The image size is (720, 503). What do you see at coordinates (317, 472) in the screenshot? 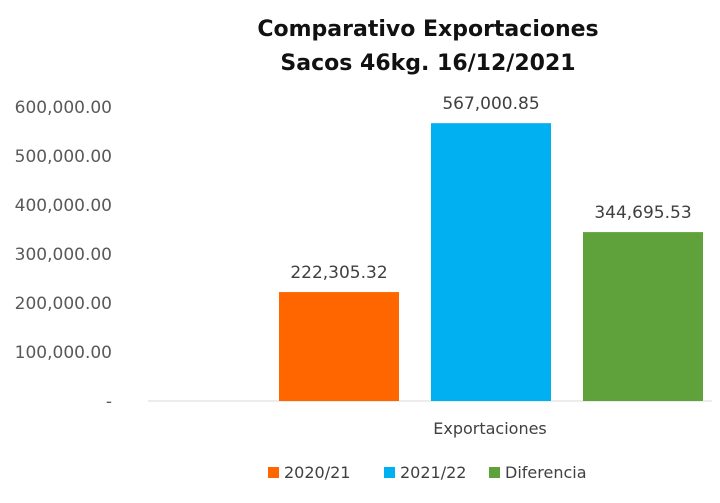
I see `legend-label: 2020/21` at bounding box center [317, 472].